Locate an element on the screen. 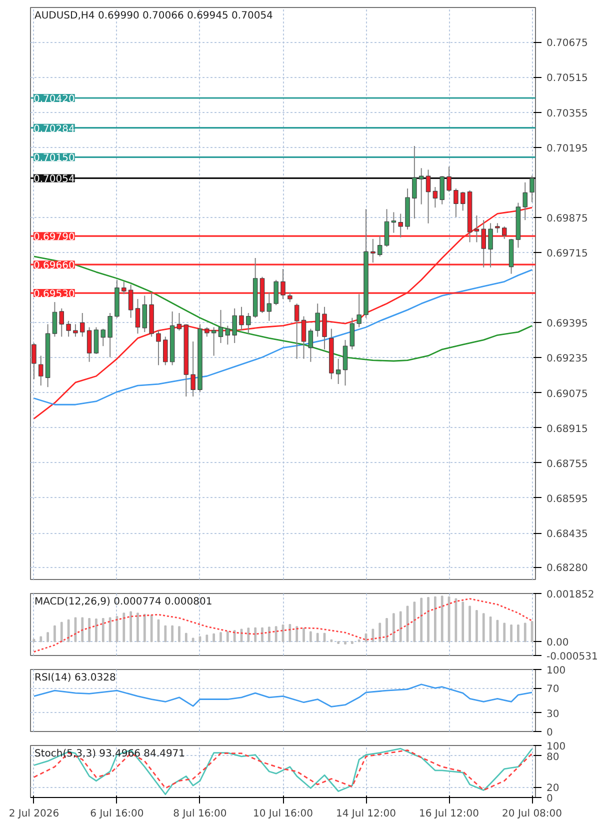 The height and width of the screenshot is (822, 600). chart-title: RSI(14) 63.0328 is located at coordinates (75, 678).